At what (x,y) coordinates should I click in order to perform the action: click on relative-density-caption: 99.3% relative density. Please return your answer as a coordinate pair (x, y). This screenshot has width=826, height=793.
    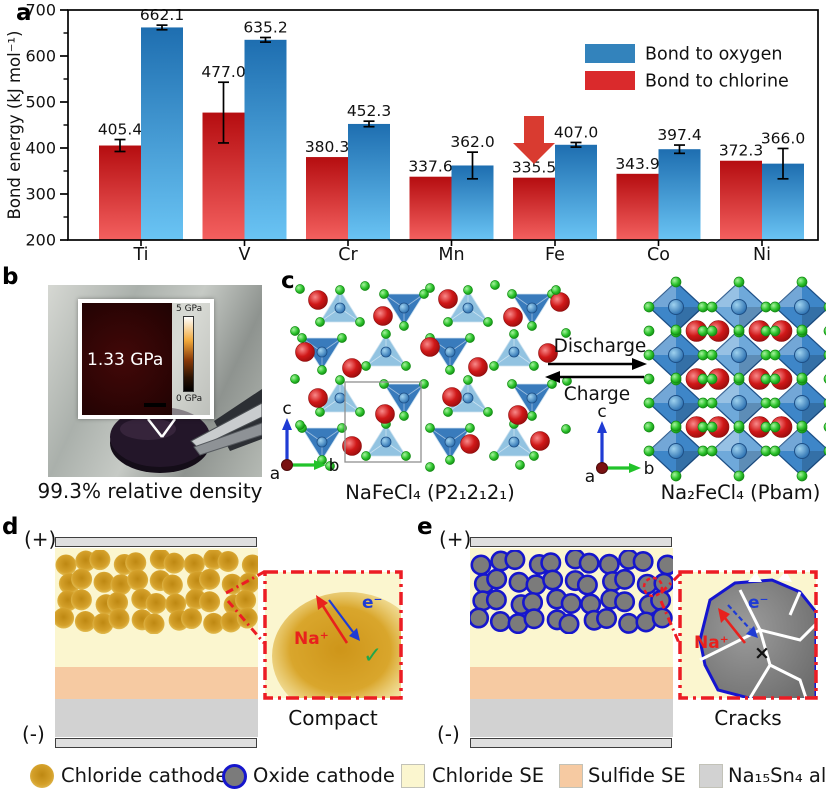
    Looking at the image, I should click on (150, 491).